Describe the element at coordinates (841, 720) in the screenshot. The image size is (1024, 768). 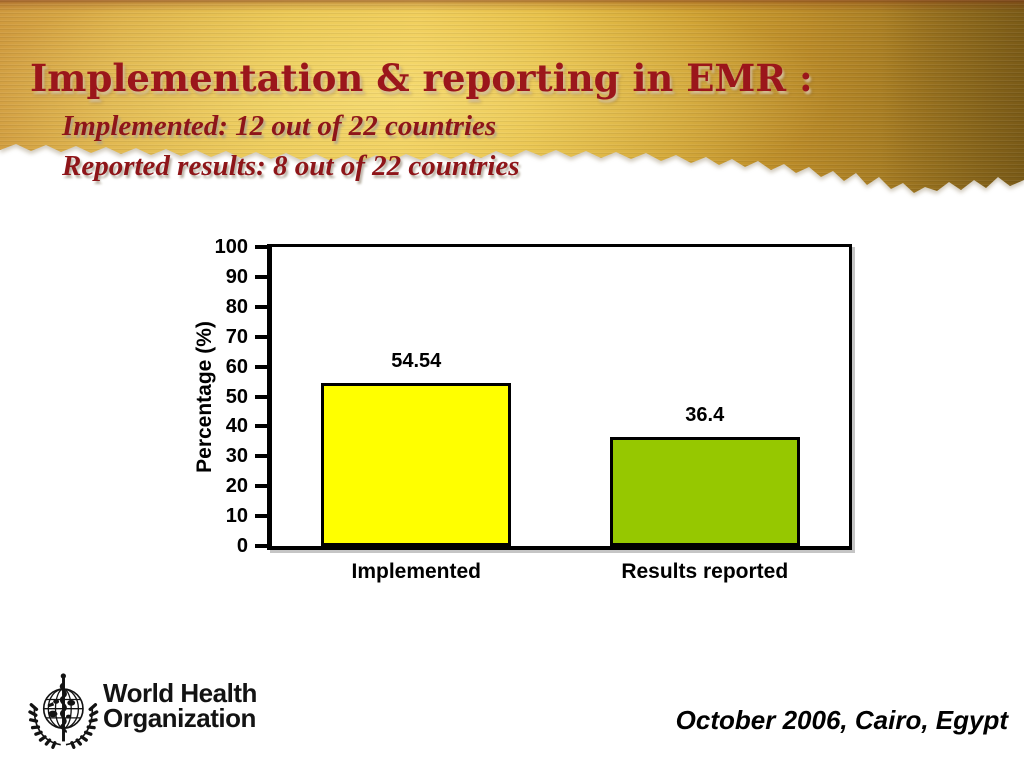
I see `footer-date: October 2006, Cairo, Egypt` at that location.